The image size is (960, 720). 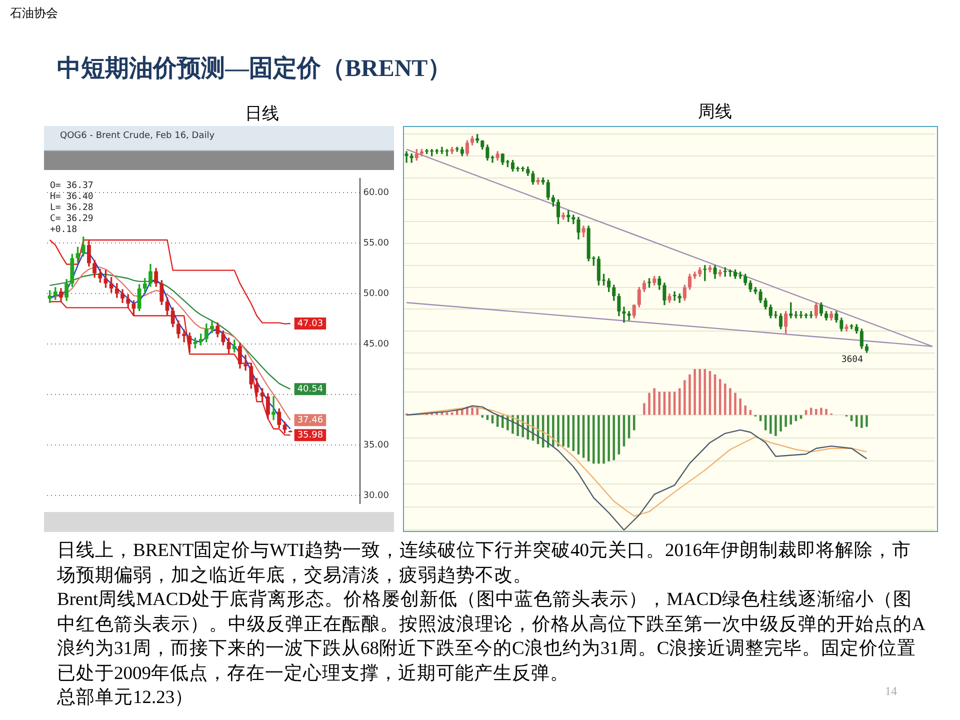 What do you see at coordinates (891, 691) in the screenshot?
I see `text: 14` at bounding box center [891, 691].